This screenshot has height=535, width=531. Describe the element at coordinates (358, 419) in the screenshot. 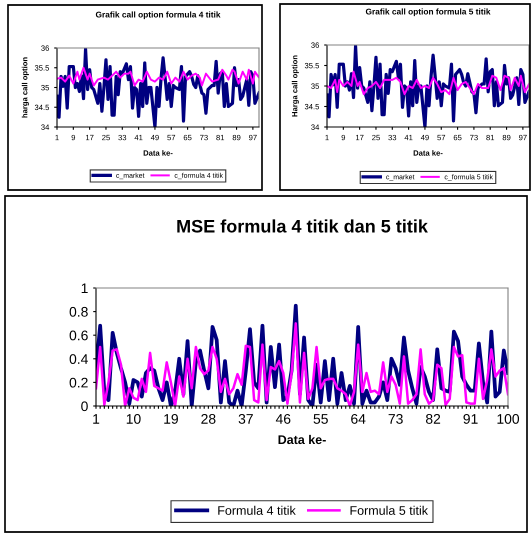

I see `x-tick-label: 64` at that location.